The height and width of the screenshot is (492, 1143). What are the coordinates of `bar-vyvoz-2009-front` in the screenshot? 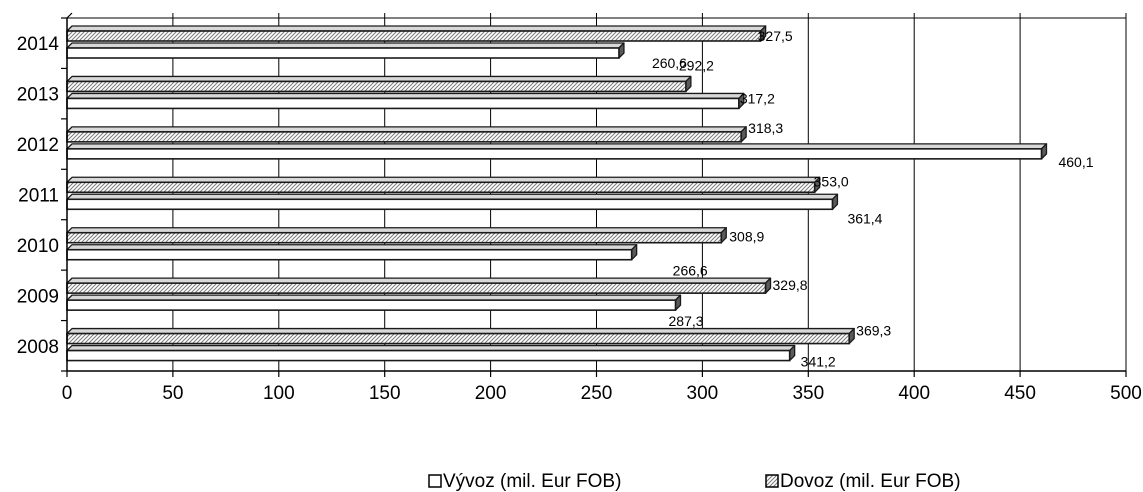 It's located at (371, 305).